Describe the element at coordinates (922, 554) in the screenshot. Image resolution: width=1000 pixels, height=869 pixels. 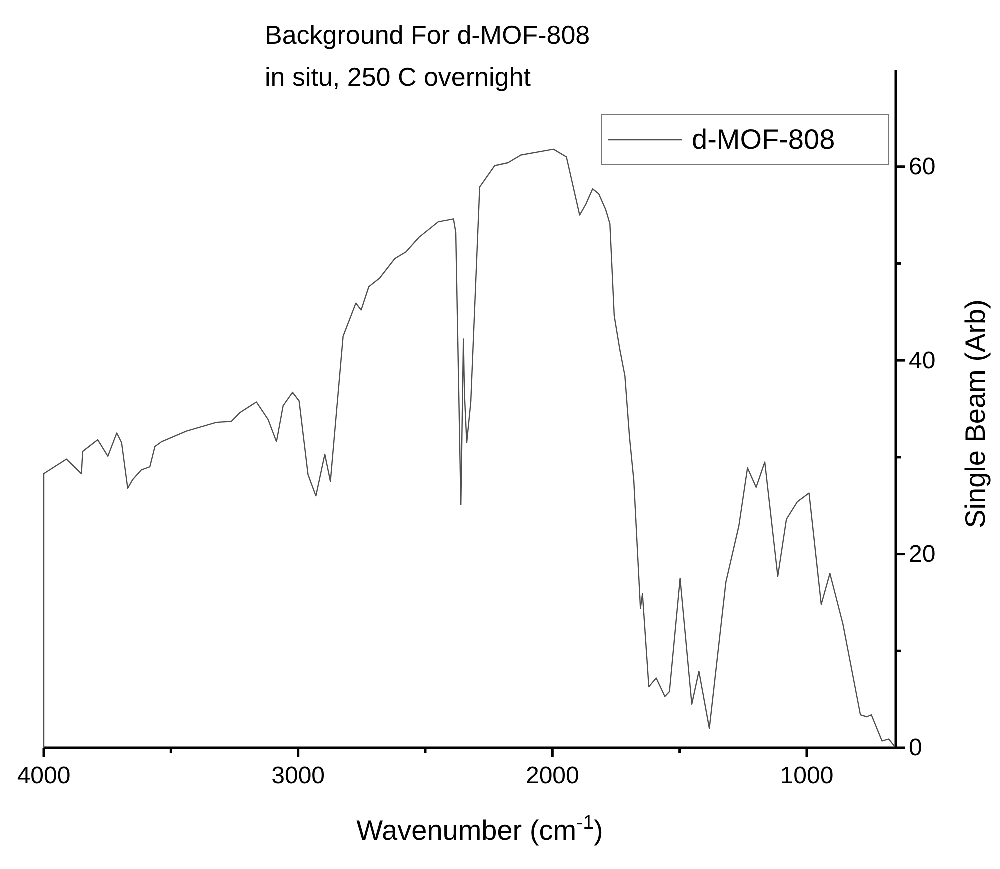
I see `y-tick-label: 20` at that location.